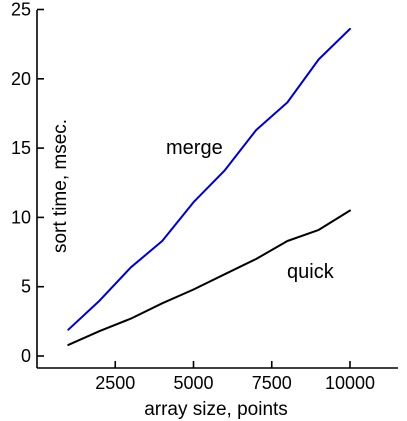 This screenshot has height=421, width=407. What do you see at coordinates (115, 383) in the screenshot?
I see `x-tick-label-2500: 2500` at bounding box center [115, 383].